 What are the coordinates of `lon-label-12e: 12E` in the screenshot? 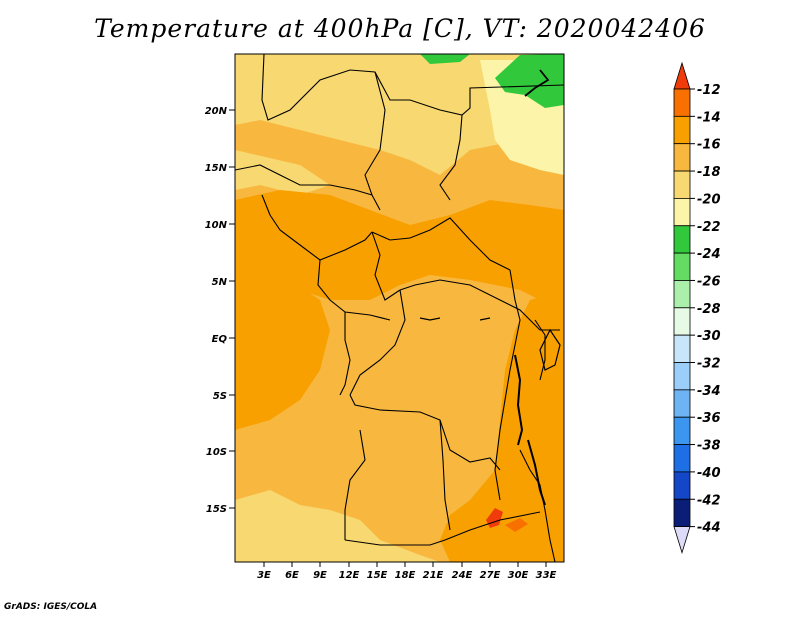 It's located at (349, 575).